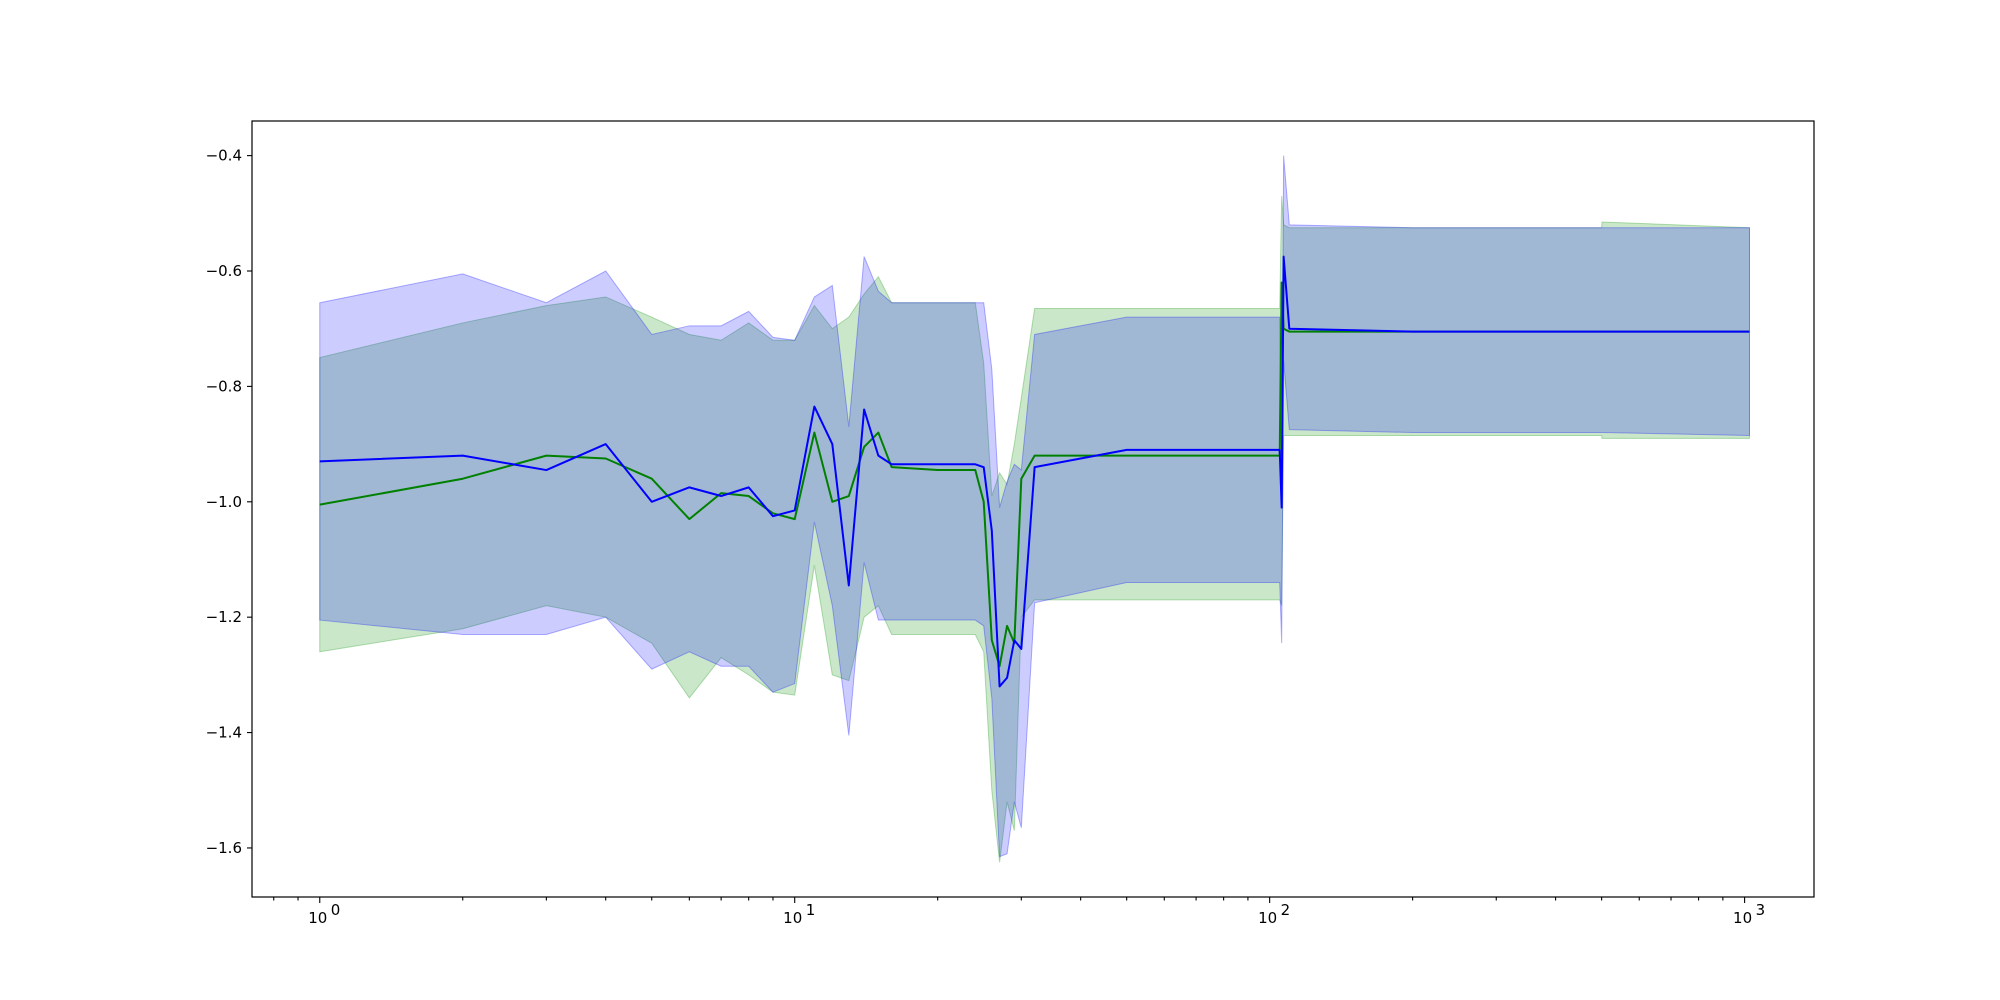  Describe the element at coordinates (224, 502) in the screenshot. I see `y-tick-label: −1.0` at that location.